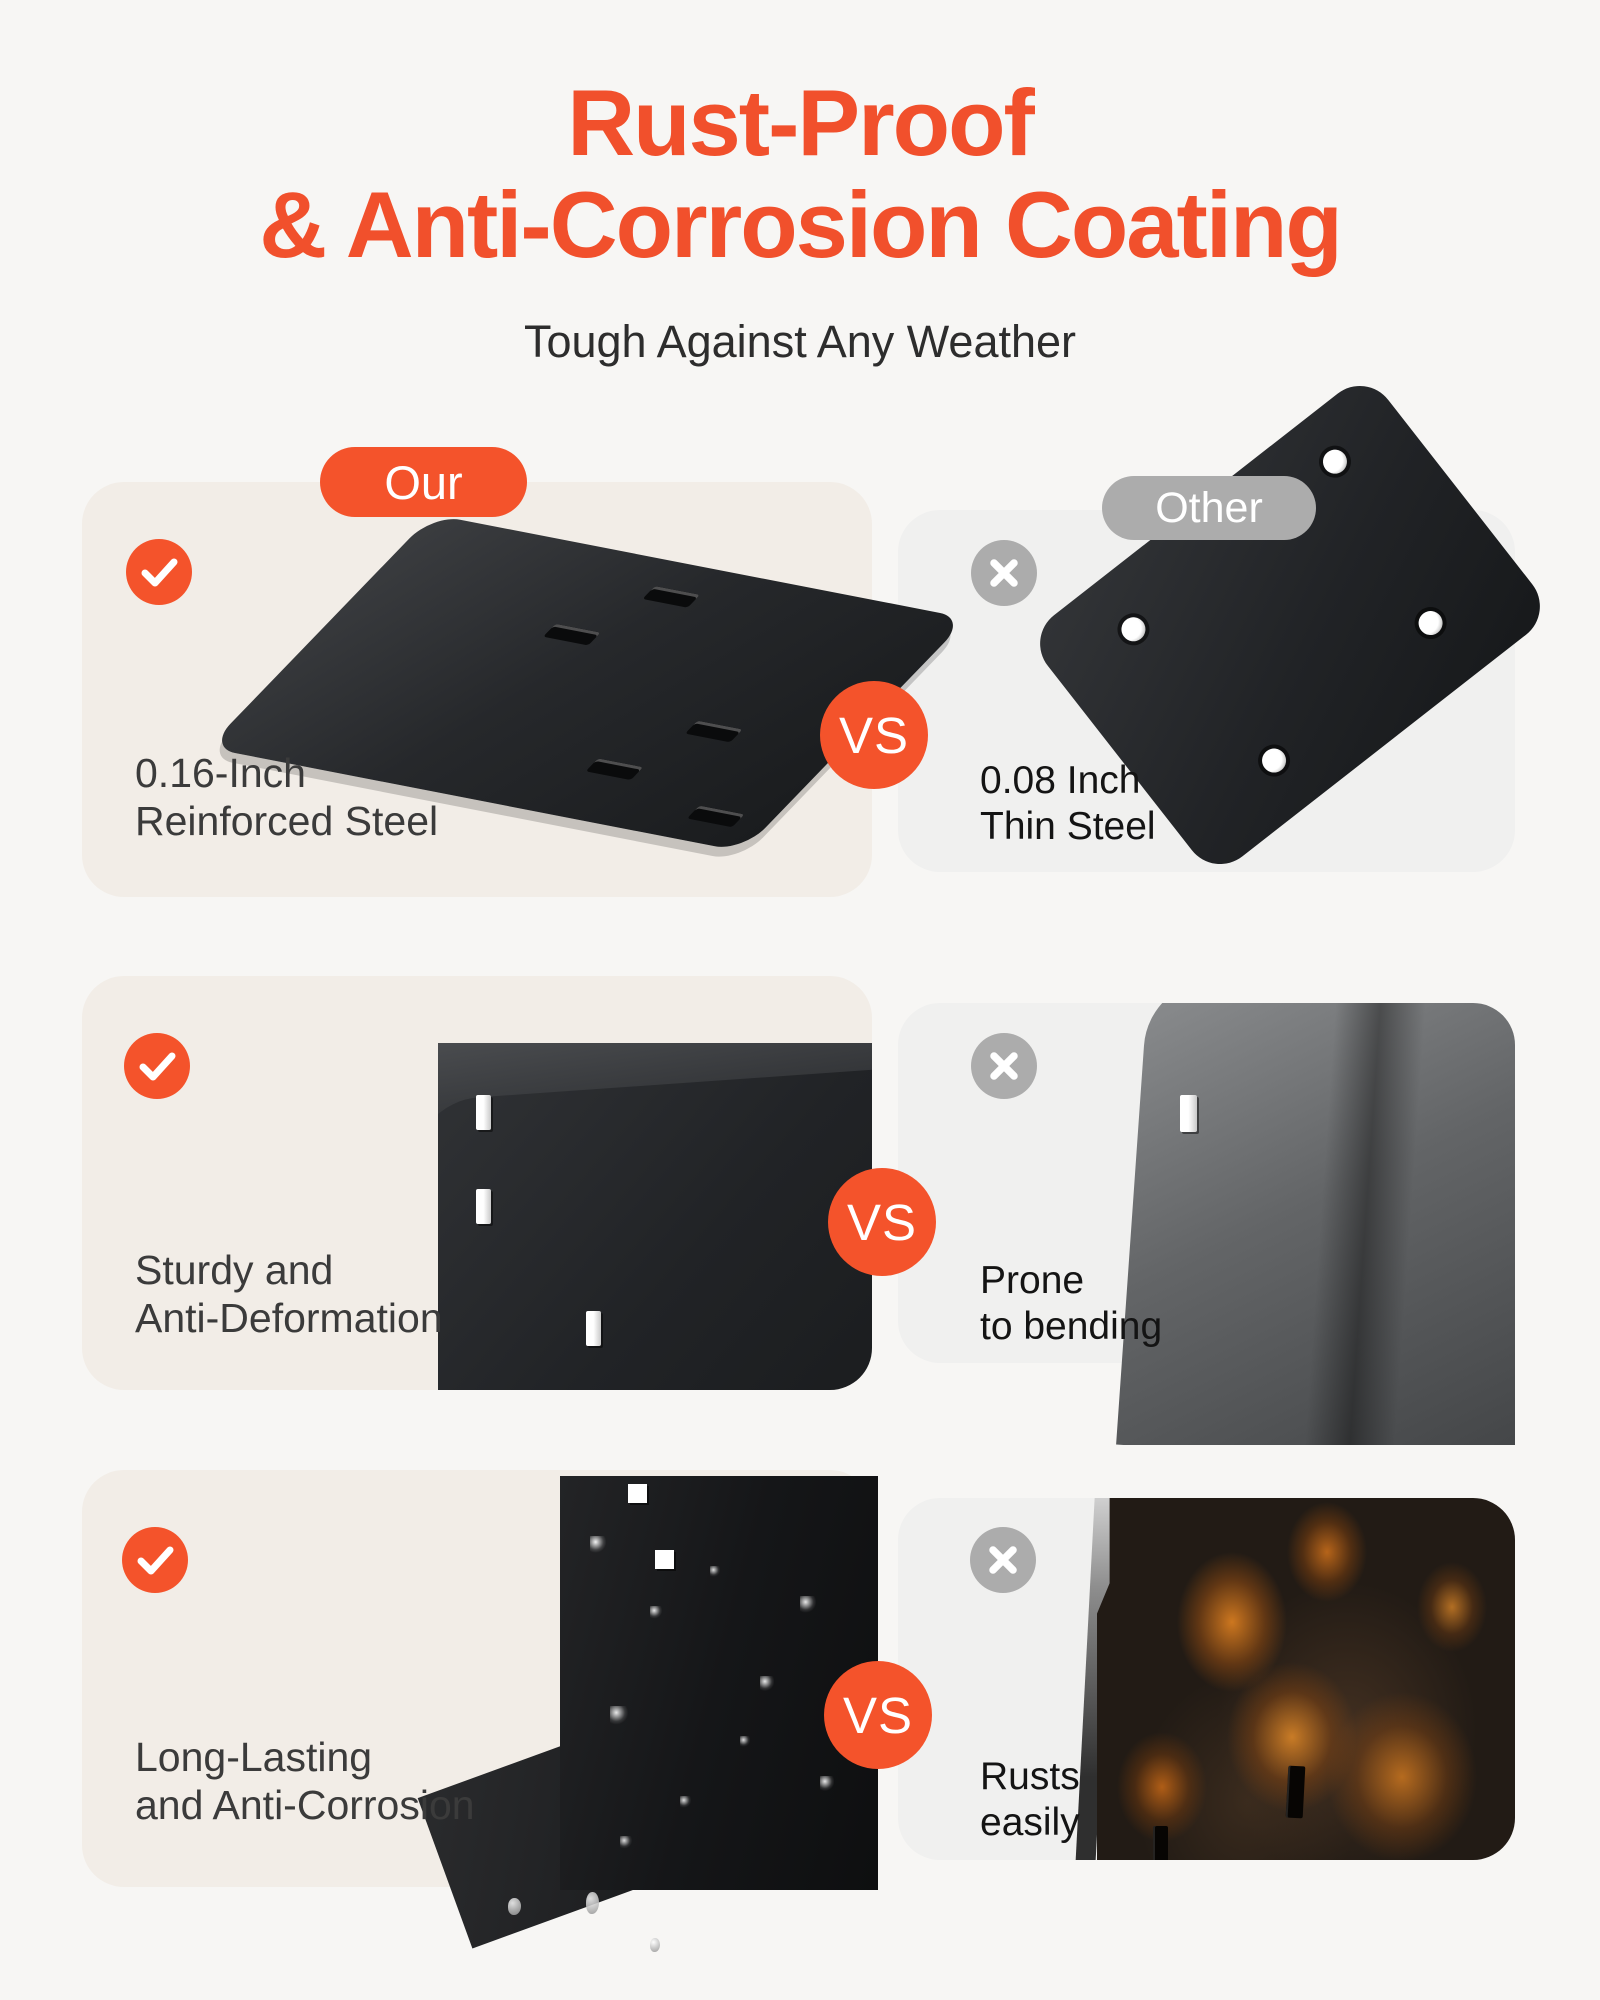 The image size is (1600, 2000). What do you see at coordinates (1306, 1679) in the screenshot?
I see `rusted-panel` at bounding box center [1306, 1679].